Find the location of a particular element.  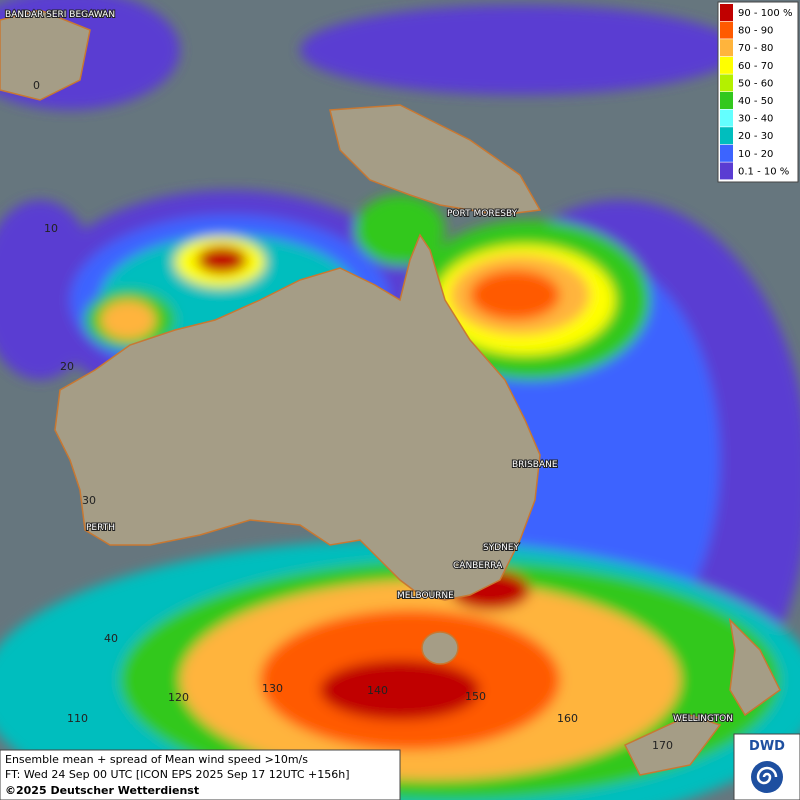

legend-label: 0.1 - 10 % is located at coordinates (763, 171).